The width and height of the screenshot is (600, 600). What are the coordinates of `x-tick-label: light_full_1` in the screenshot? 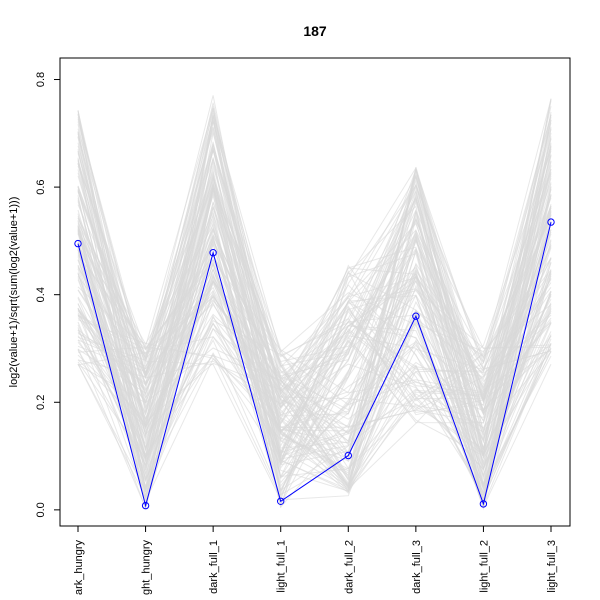 It's located at (282, 566).